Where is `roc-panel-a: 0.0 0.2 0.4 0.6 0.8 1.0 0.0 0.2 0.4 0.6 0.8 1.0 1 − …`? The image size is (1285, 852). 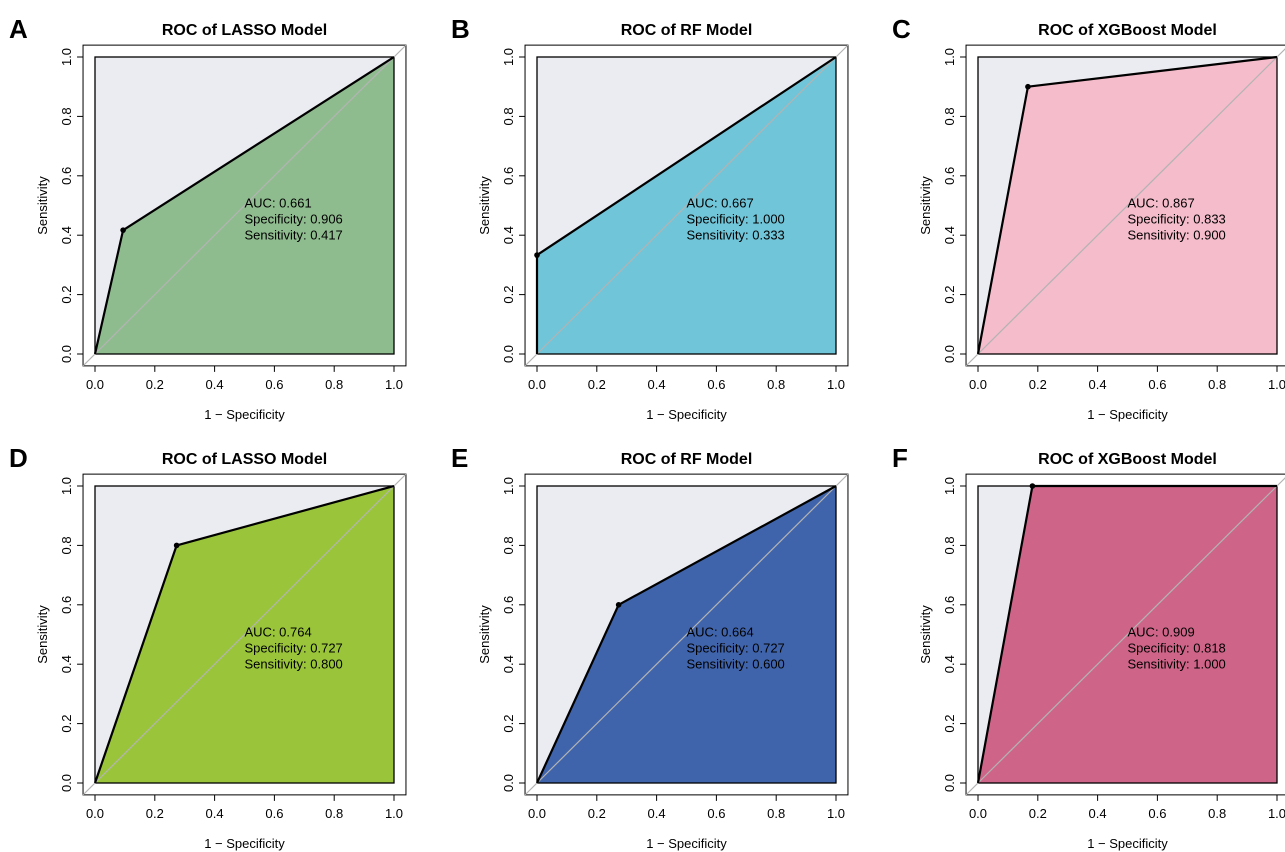
roc-panel-a: 0.0 0.2 0.4 0.6 0.8 1.0 0.0 0.2 0.4 0.6 0.8 1.0 1 − … is located at coordinates (208, 218).